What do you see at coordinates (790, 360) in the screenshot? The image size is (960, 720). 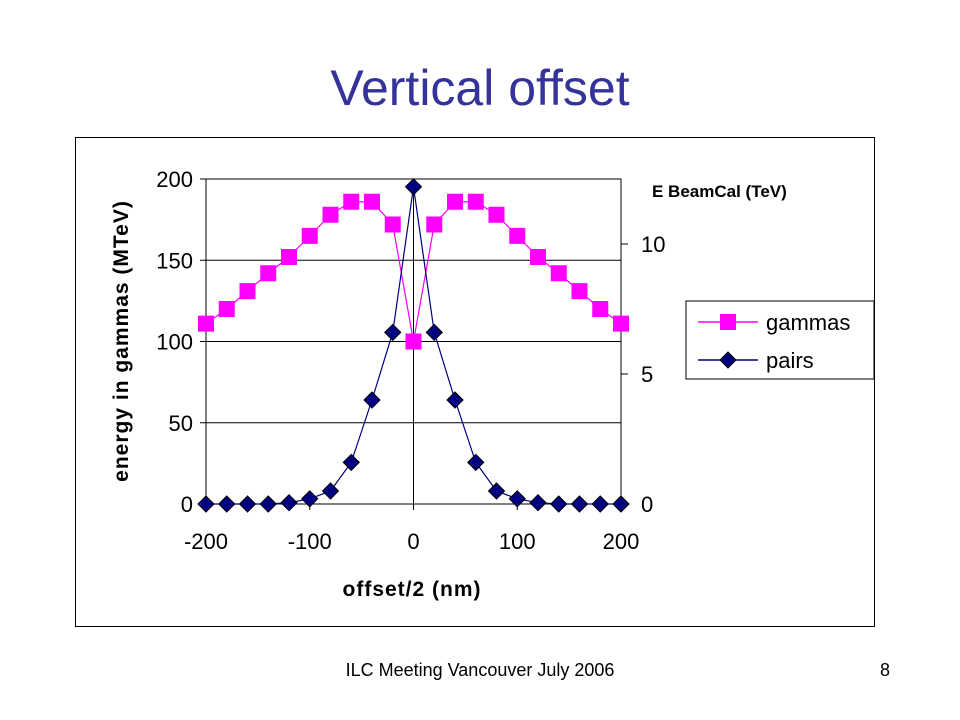 I see `legend-label-pairs: pairs` at bounding box center [790, 360].